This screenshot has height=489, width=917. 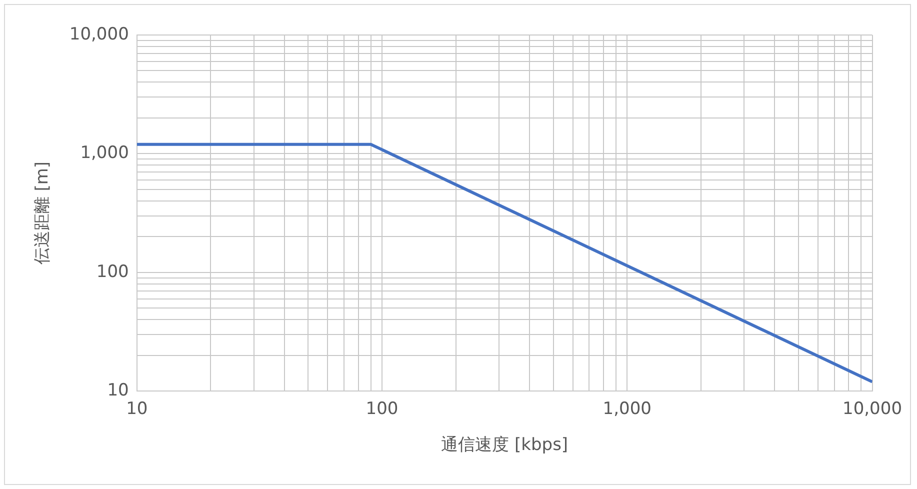 I want to click on y-axis-title: 伝送距離 [m], so click(x=42, y=213).